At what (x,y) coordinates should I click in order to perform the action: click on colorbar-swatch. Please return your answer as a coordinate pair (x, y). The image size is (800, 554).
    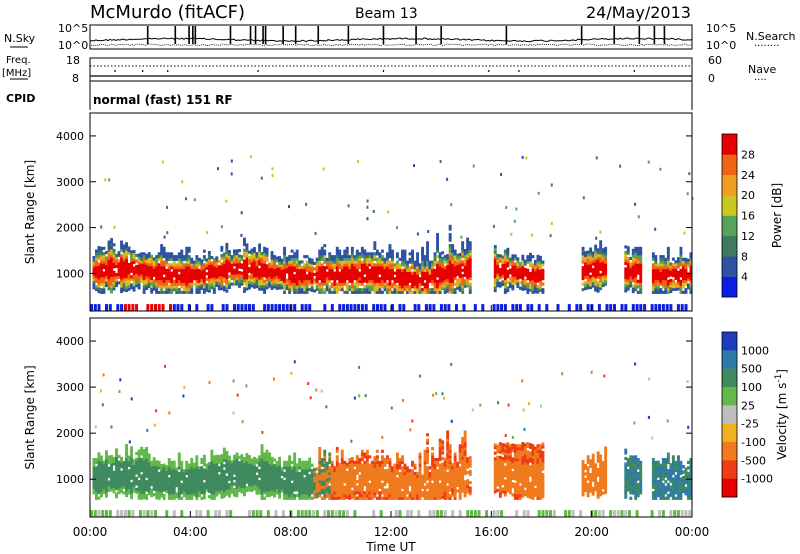
    Looking at the image, I should click on (729, 246).